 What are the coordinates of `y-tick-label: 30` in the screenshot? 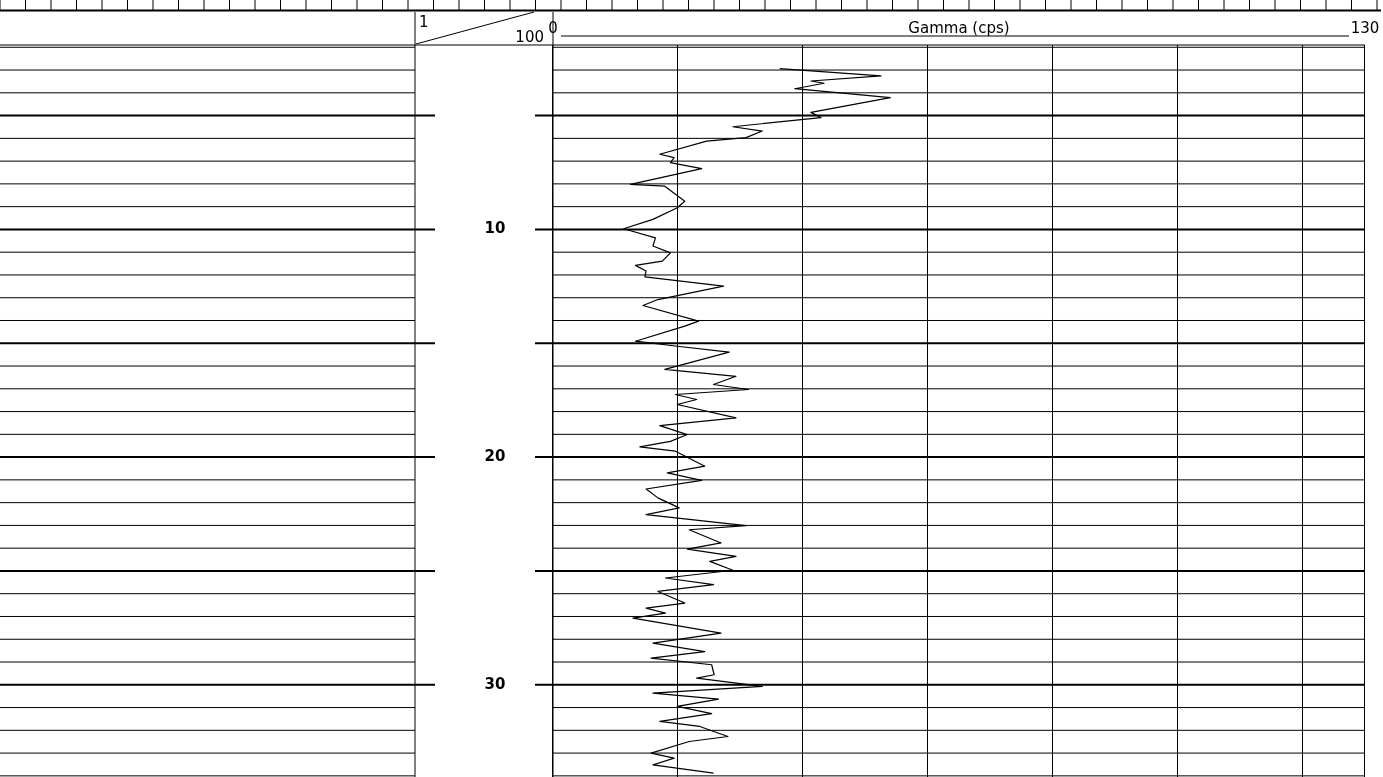 It's located at (495, 683).